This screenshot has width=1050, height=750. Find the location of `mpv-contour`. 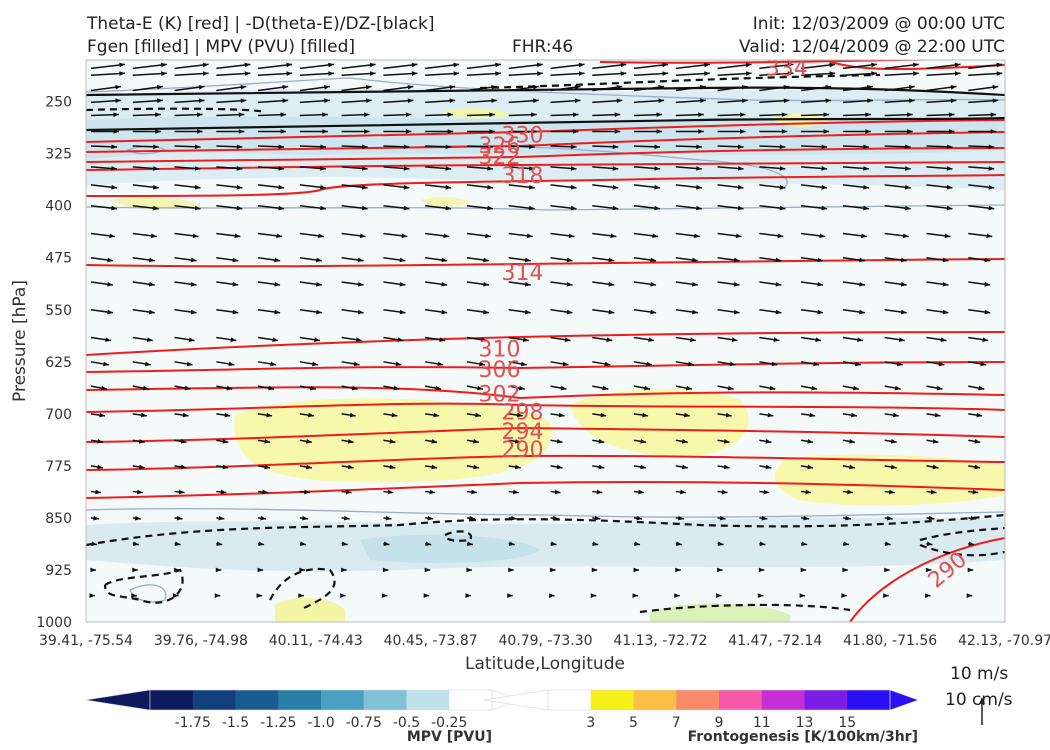

mpv-contour is located at coordinates (148, 593).